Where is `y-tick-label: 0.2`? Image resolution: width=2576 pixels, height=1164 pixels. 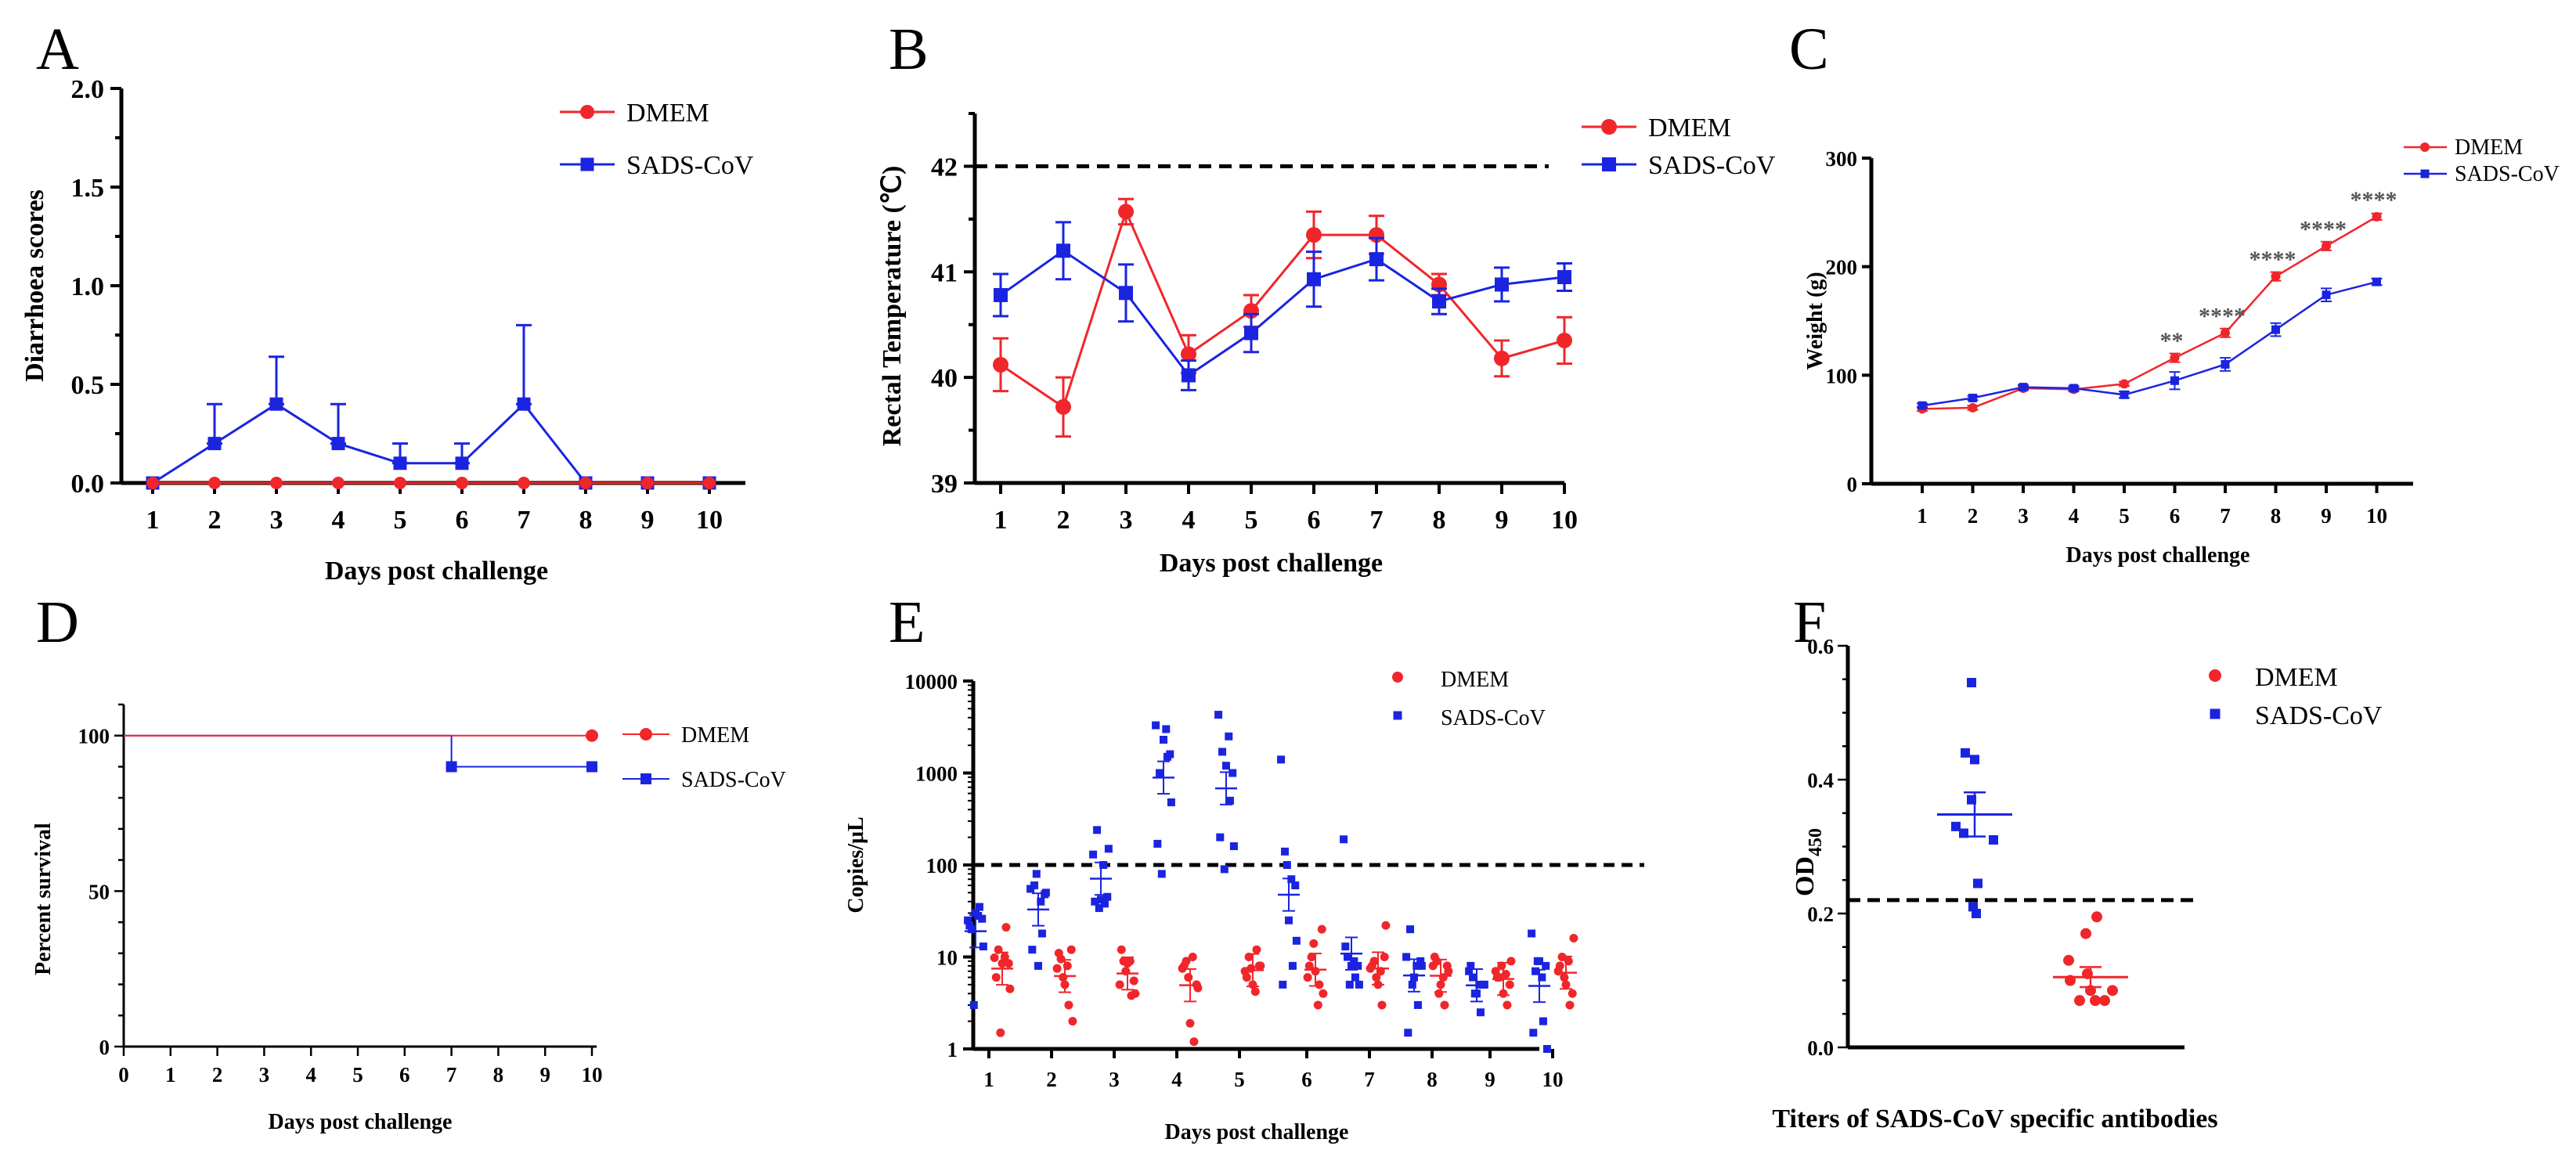
y-tick-label: 0.2 is located at coordinates (1820, 914).